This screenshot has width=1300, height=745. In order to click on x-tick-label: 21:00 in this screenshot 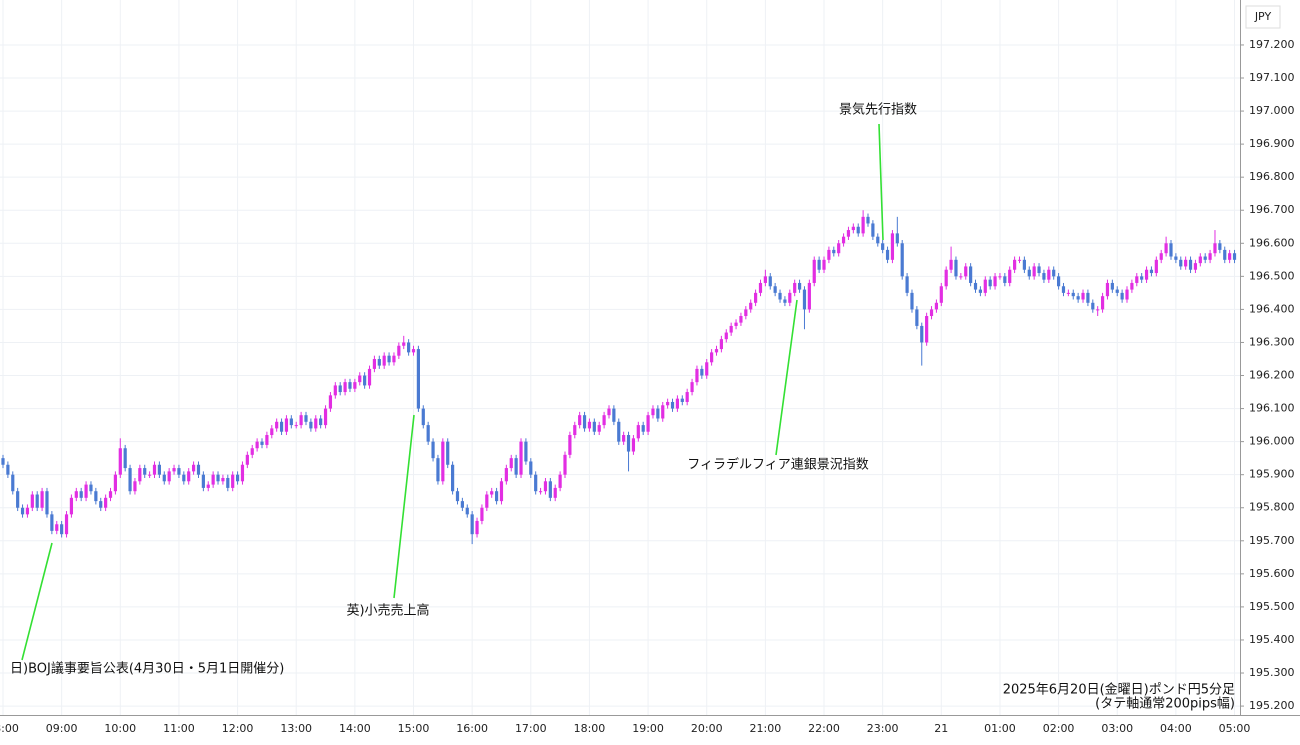, I will do `click(766, 728)`.